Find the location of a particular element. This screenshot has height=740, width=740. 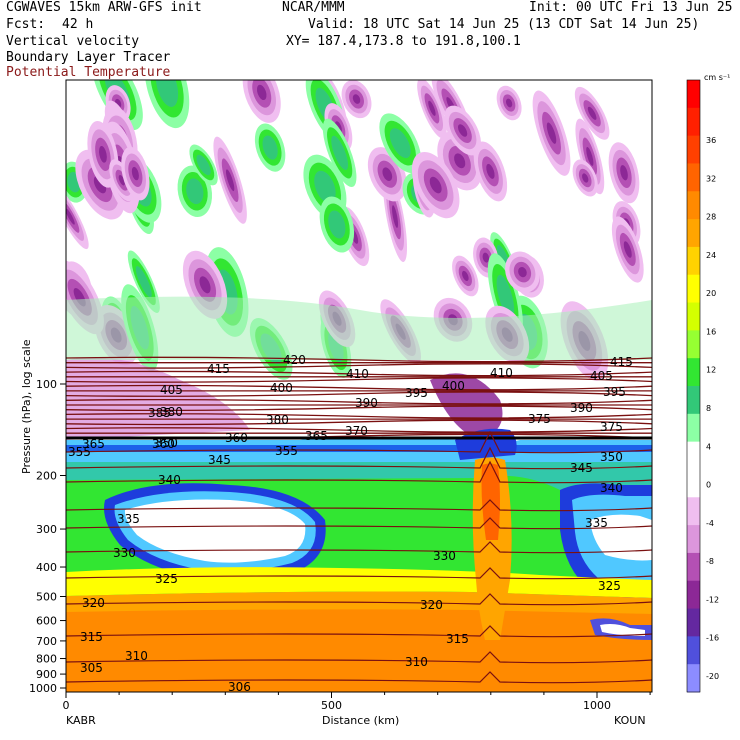

init-time: Init: 00 UTC Fri 13 Jun 25 is located at coordinates (631, 7).